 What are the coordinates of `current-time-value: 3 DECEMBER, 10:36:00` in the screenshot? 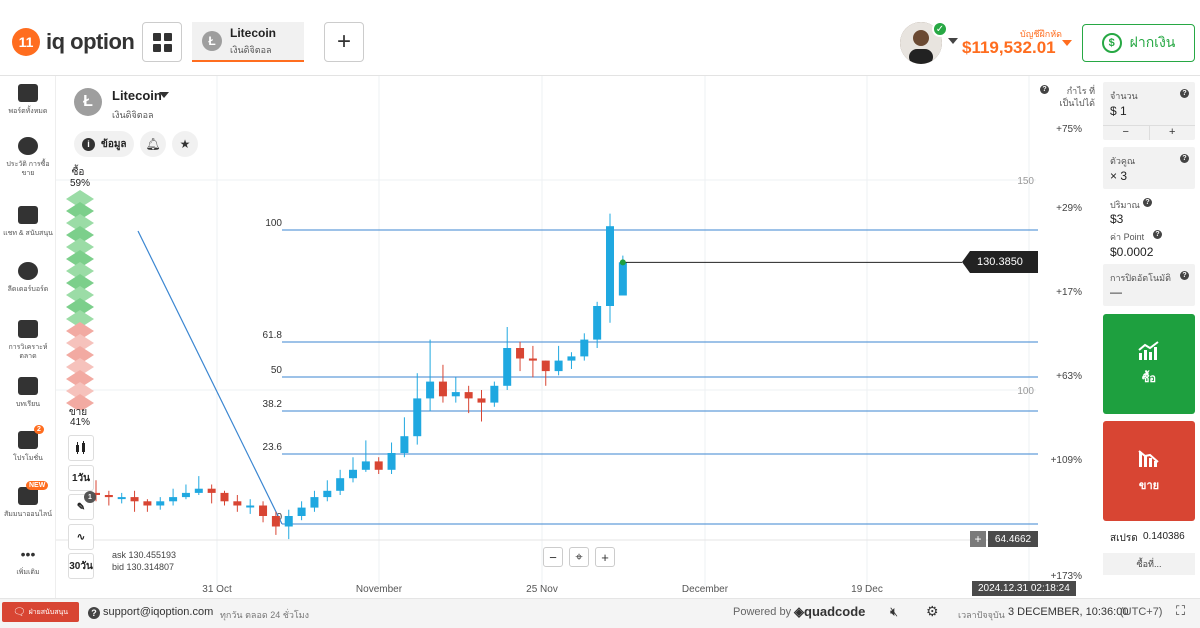 It's located at (1068, 612).